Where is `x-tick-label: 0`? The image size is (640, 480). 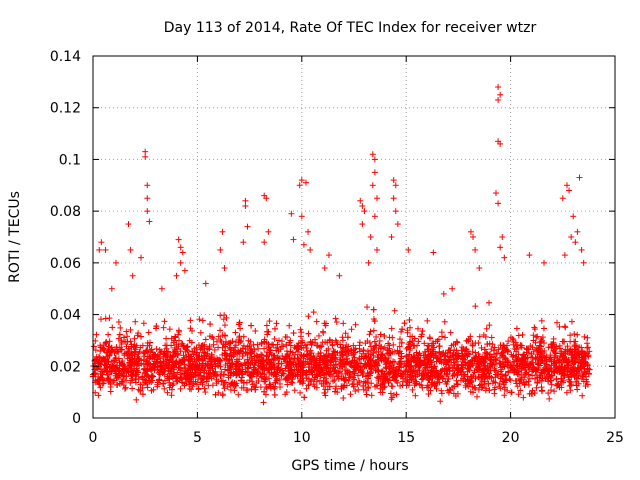
x-tick-label: 0 is located at coordinates (93, 438).